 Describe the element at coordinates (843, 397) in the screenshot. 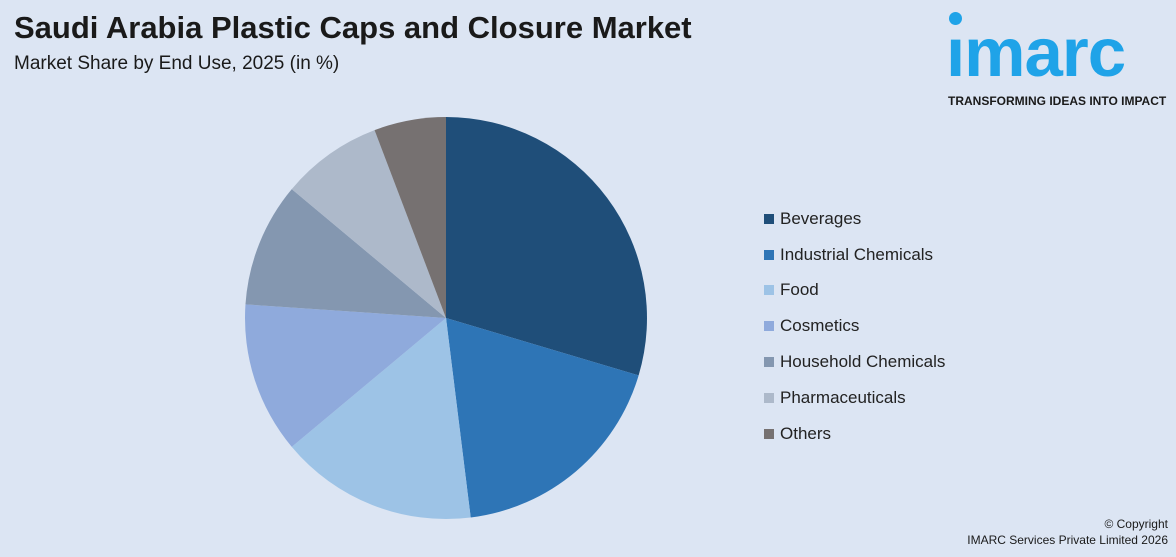

I see `legend-label: Pharmaceuticals` at that location.